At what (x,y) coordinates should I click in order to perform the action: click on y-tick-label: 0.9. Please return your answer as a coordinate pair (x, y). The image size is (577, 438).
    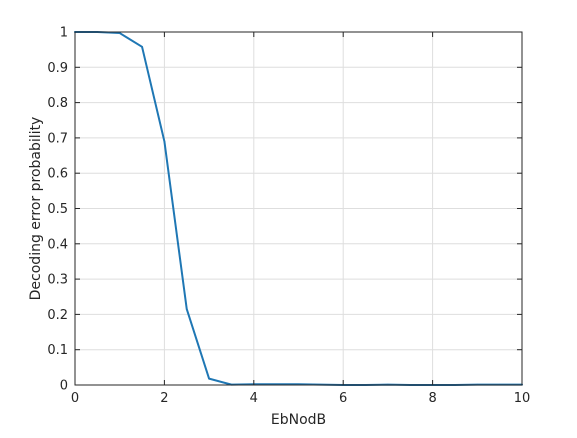
    Looking at the image, I should click on (57, 68).